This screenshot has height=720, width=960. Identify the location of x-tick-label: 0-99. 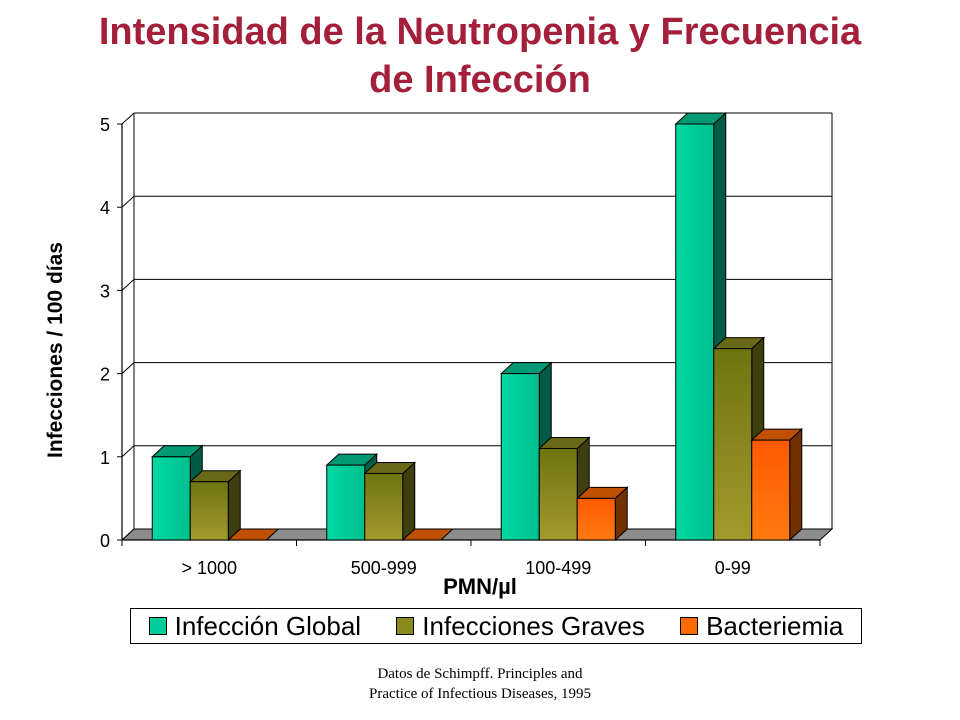
(733, 568).